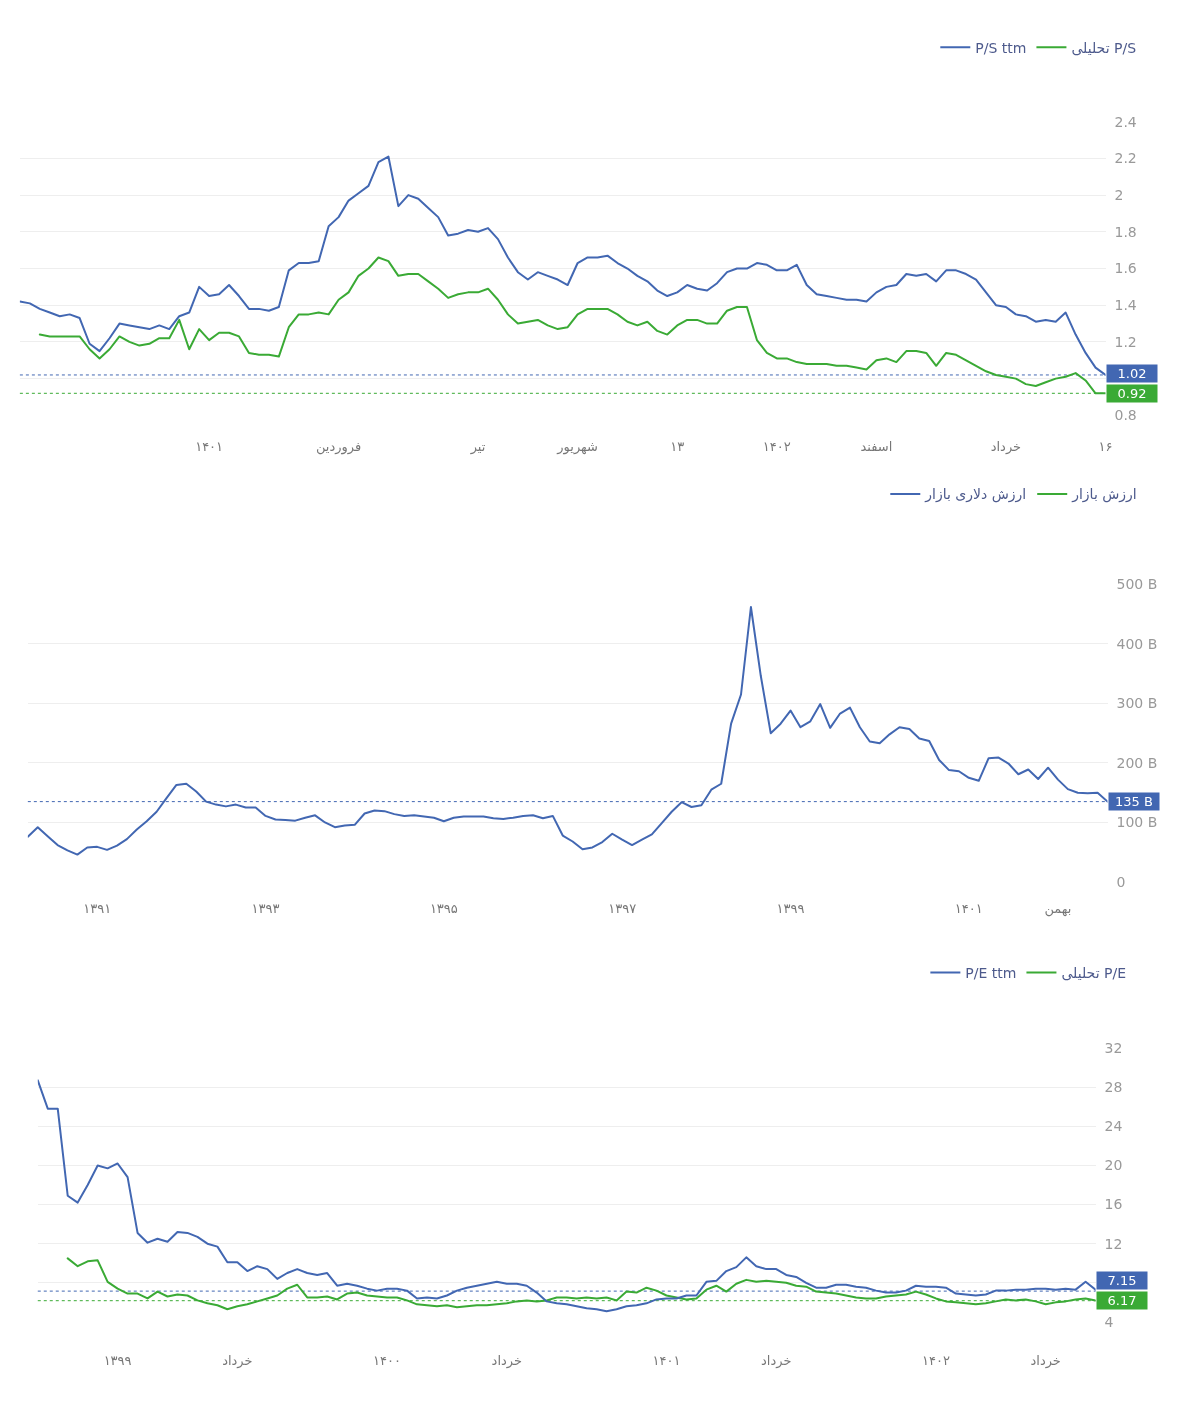  Describe the element at coordinates (1113, 1243) in the screenshot. I see `y-tick-label: 12` at that location.